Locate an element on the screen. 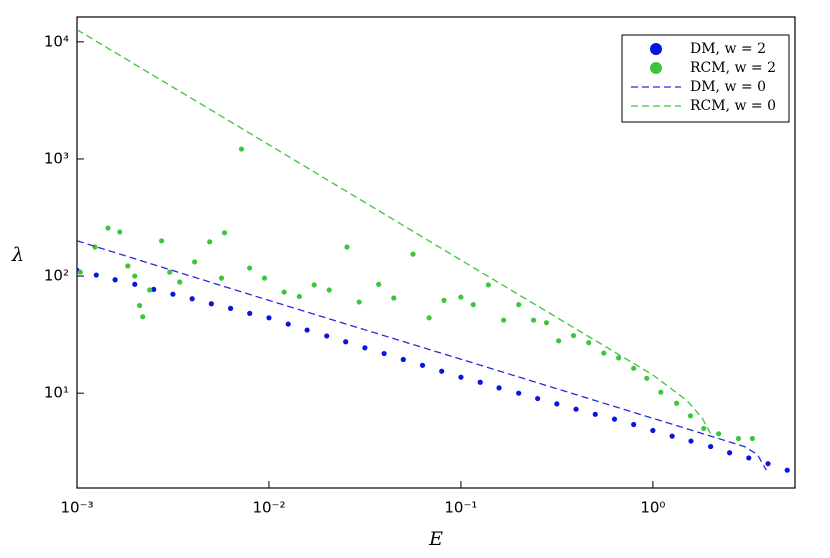  legend-label: RCM, w = 2 is located at coordinates (733, 68).